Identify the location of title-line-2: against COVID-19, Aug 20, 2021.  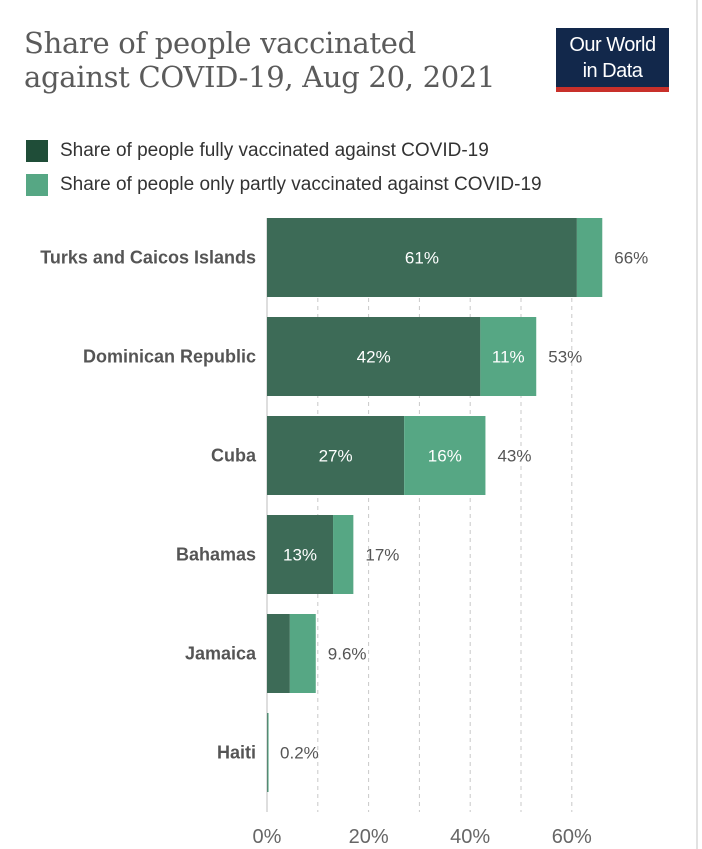
(260, 77).